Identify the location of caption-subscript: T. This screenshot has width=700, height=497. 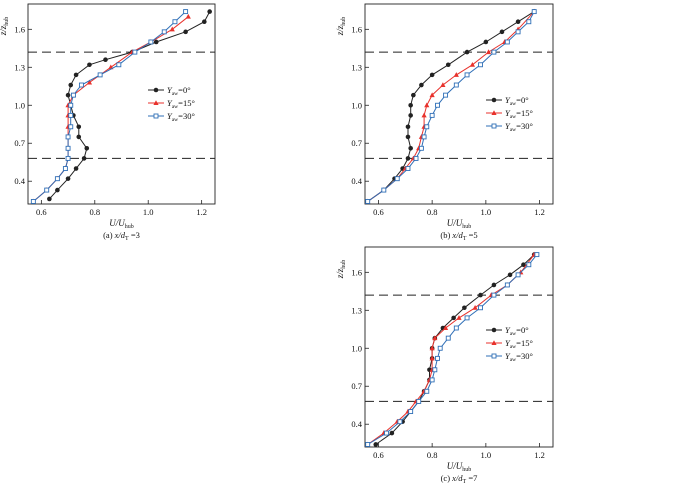
(465, 482).